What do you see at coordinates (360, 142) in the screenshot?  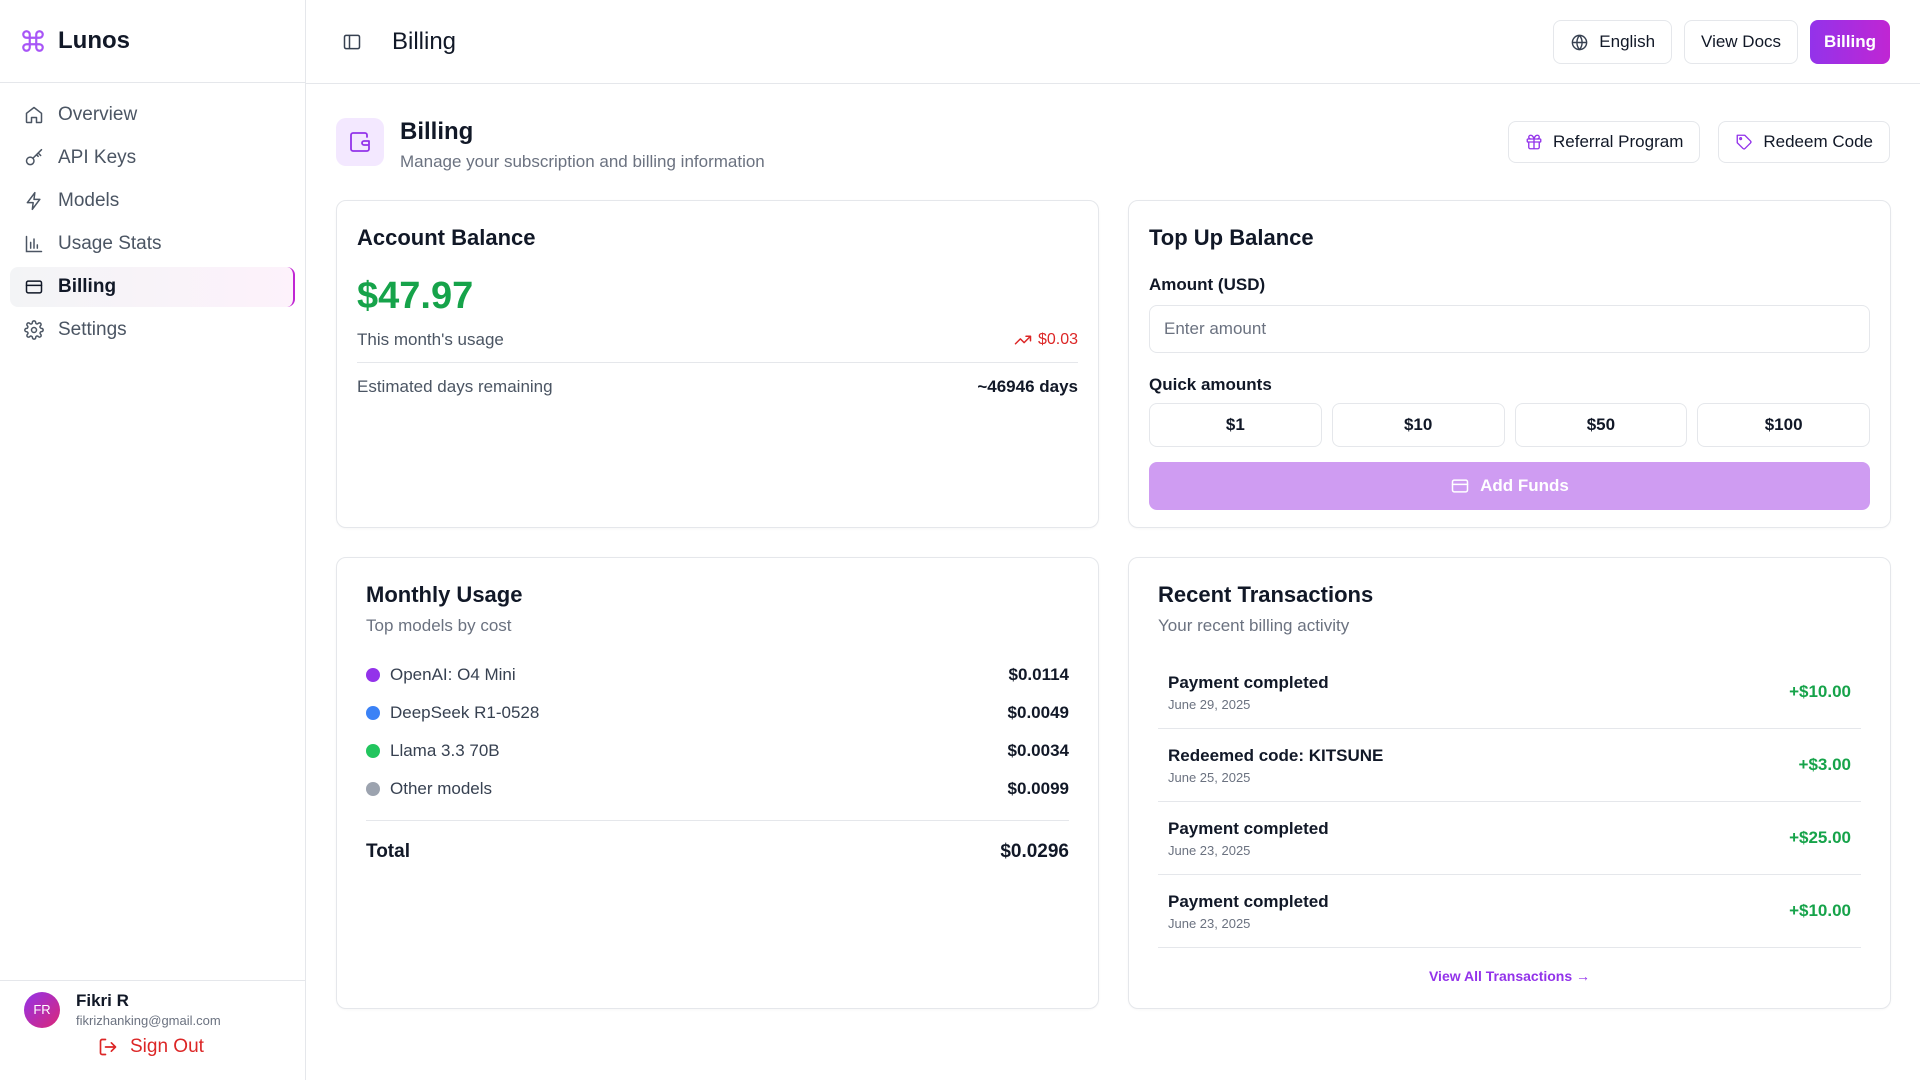 I see `wallet-icon` at bounding box center [360, 142].